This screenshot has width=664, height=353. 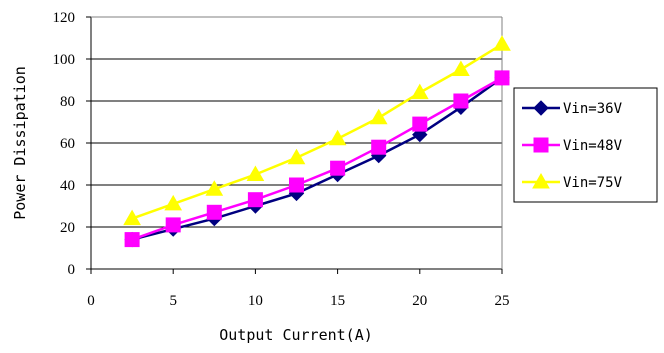 What do you see at coordinates (67, 186) in the screenshot?
I see `y-tick-label-40: 40` at bounding box center [67, 186].